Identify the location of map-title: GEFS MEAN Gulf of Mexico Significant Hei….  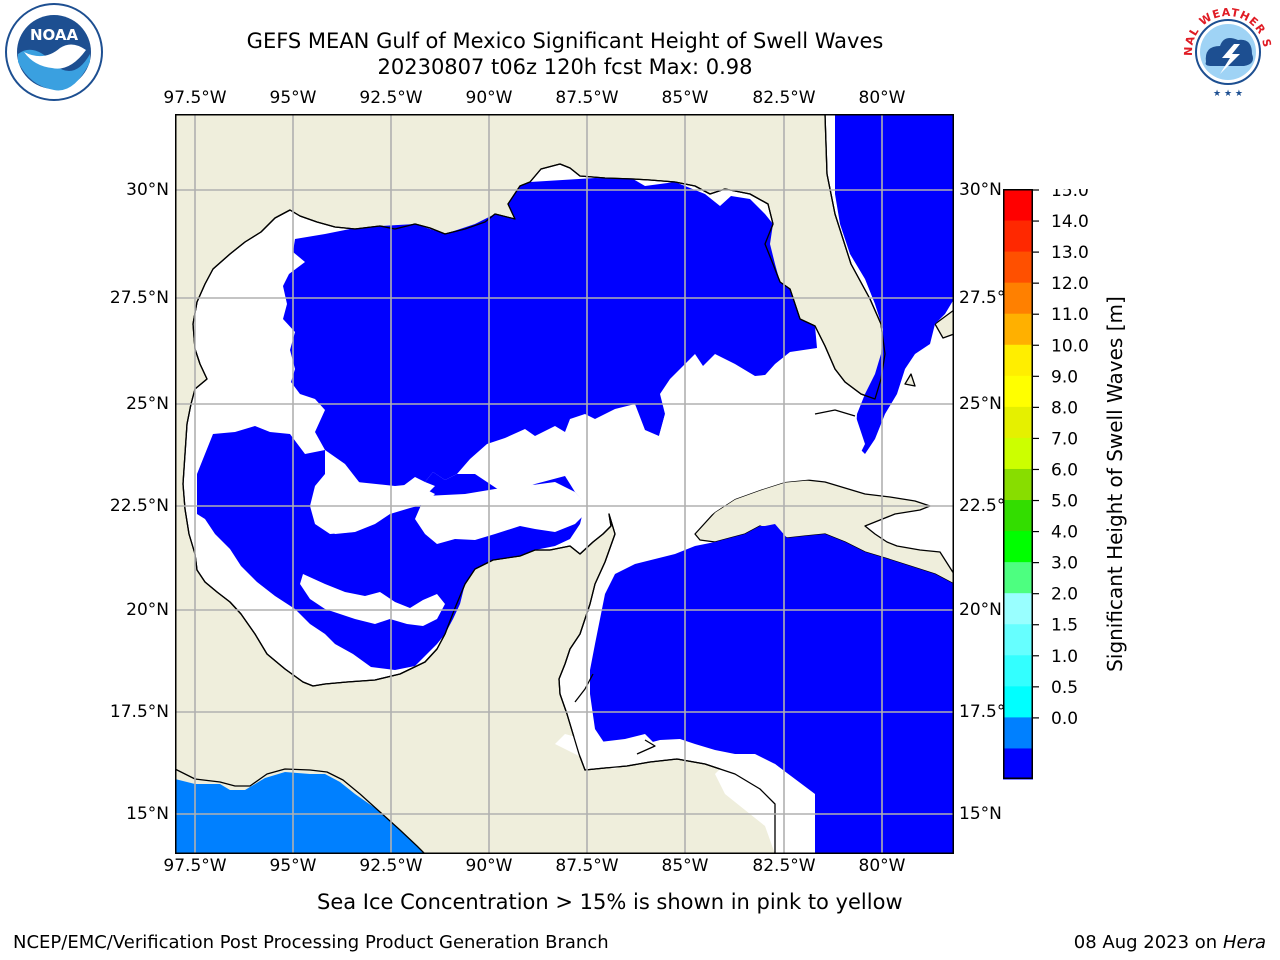
(565, 41).